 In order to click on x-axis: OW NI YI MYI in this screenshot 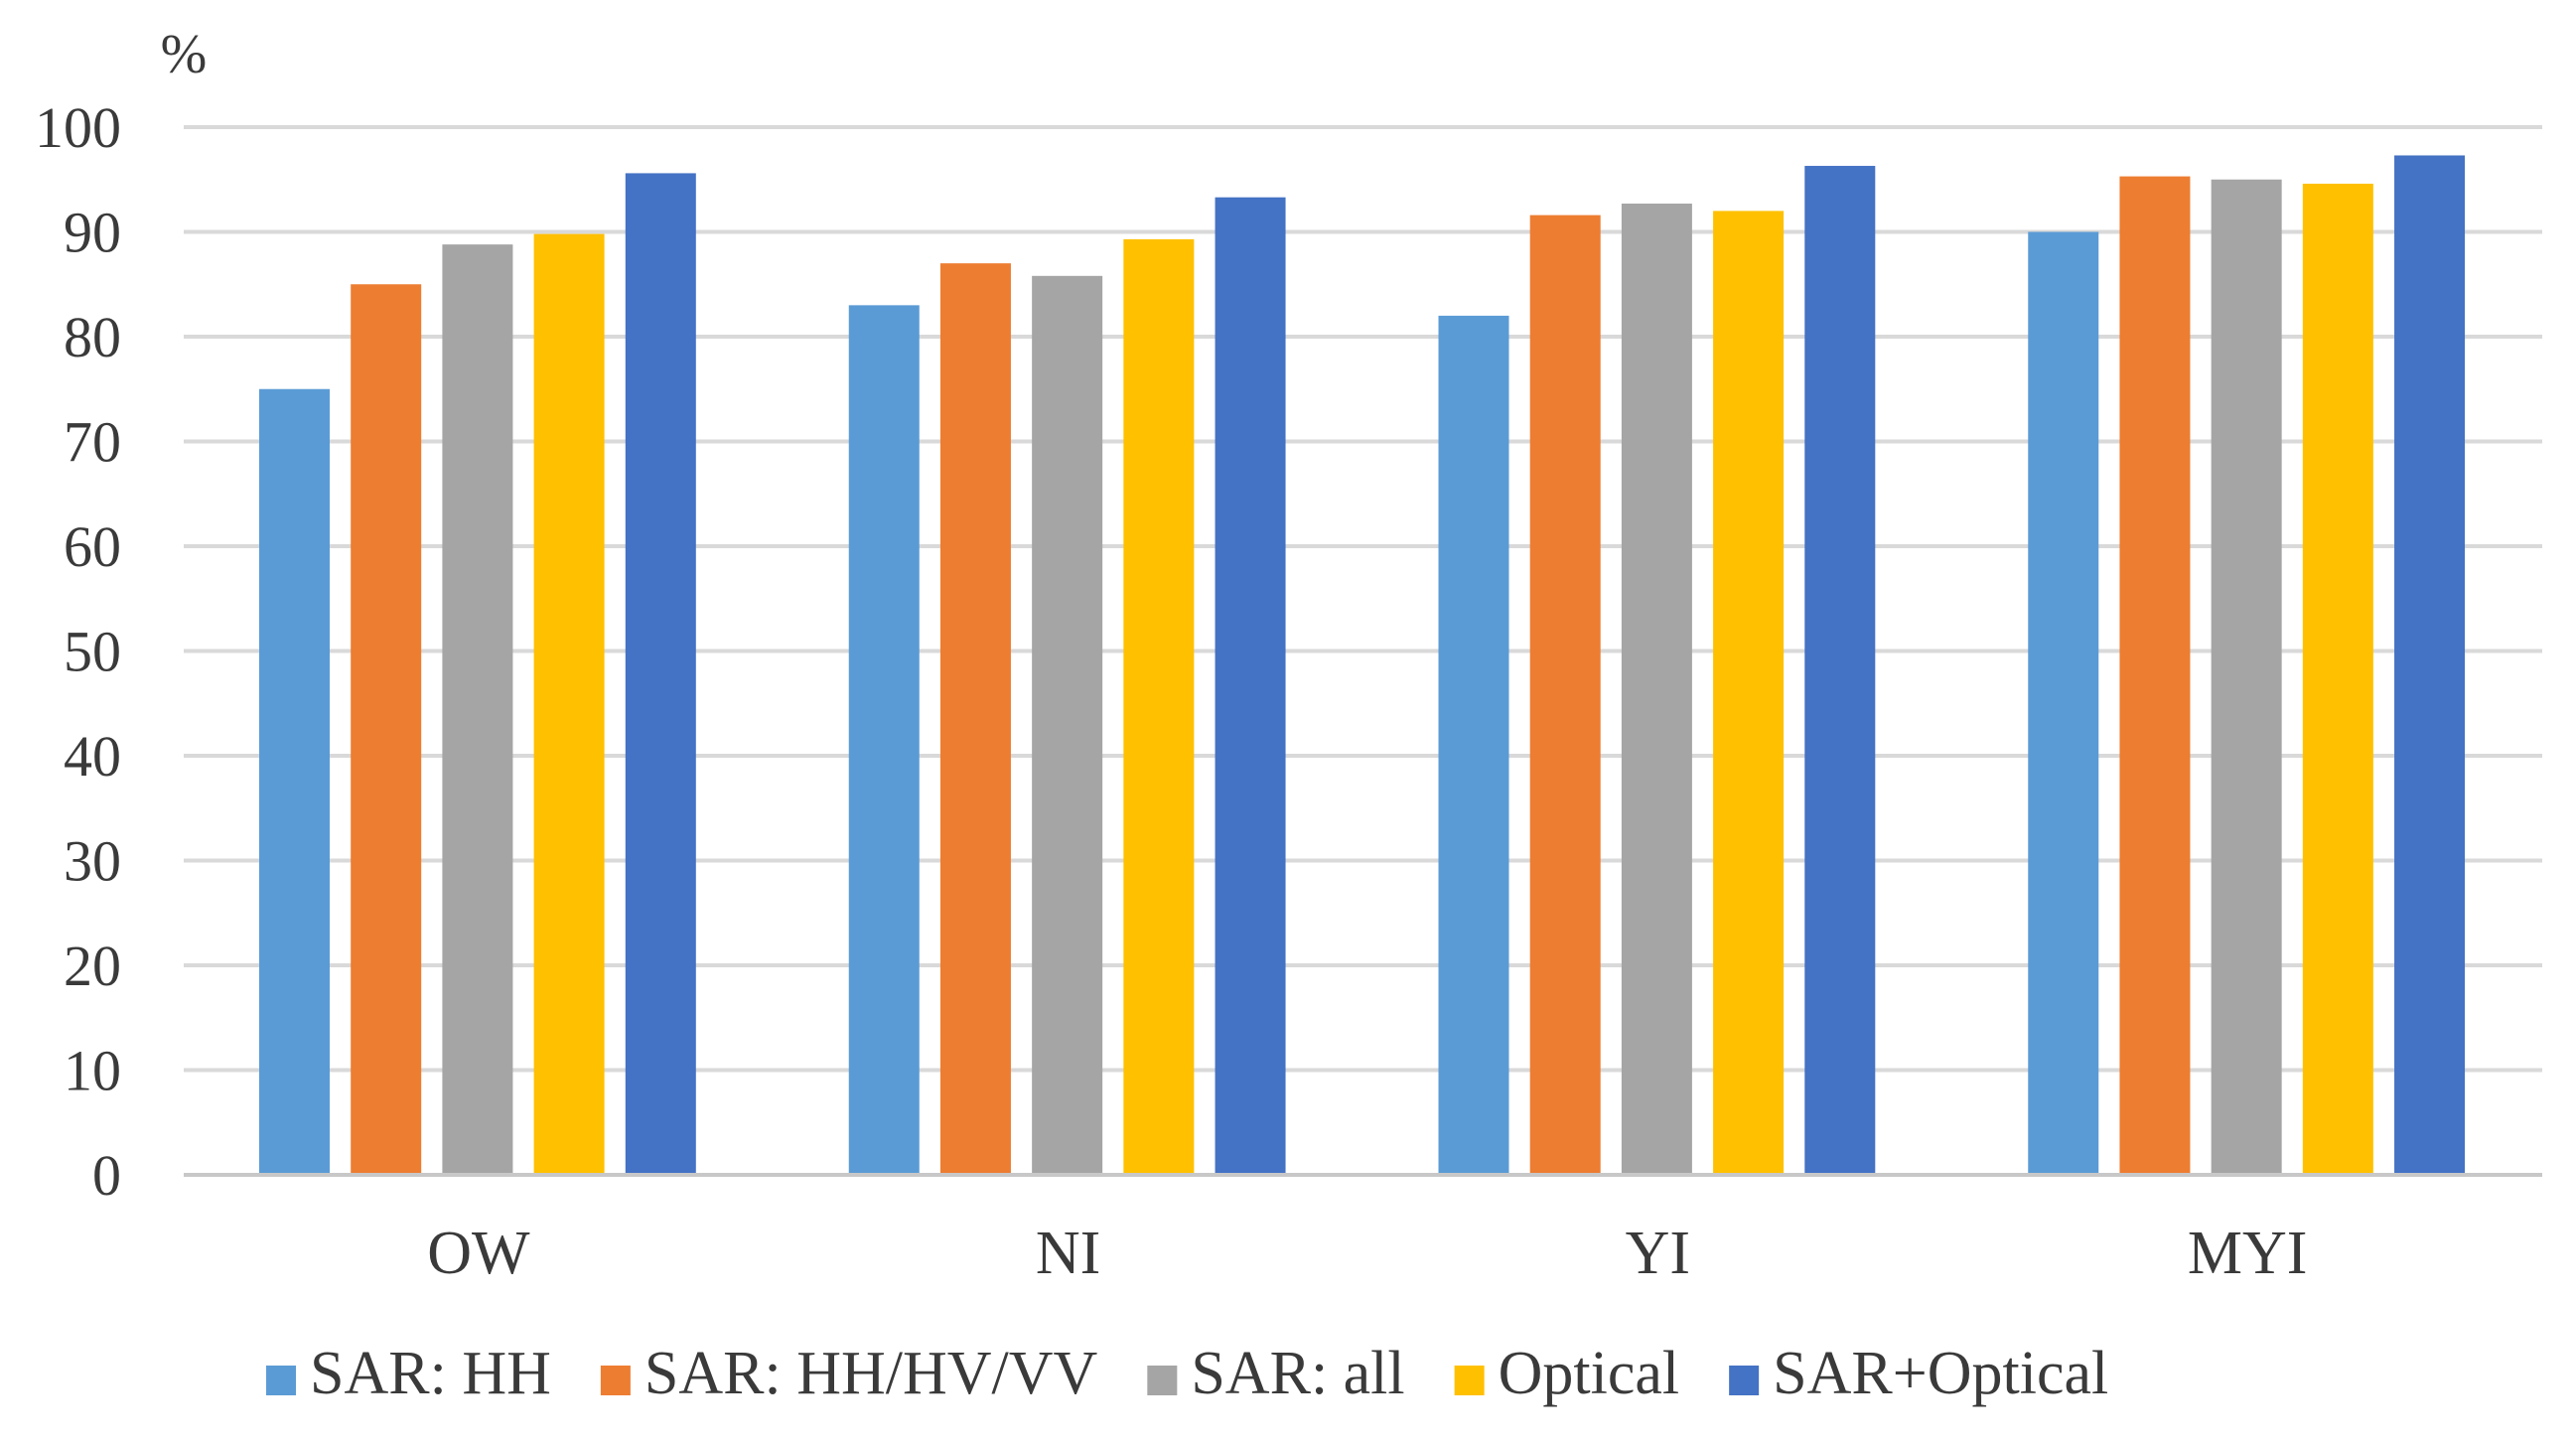, I will do `click(1363, 1230)`.